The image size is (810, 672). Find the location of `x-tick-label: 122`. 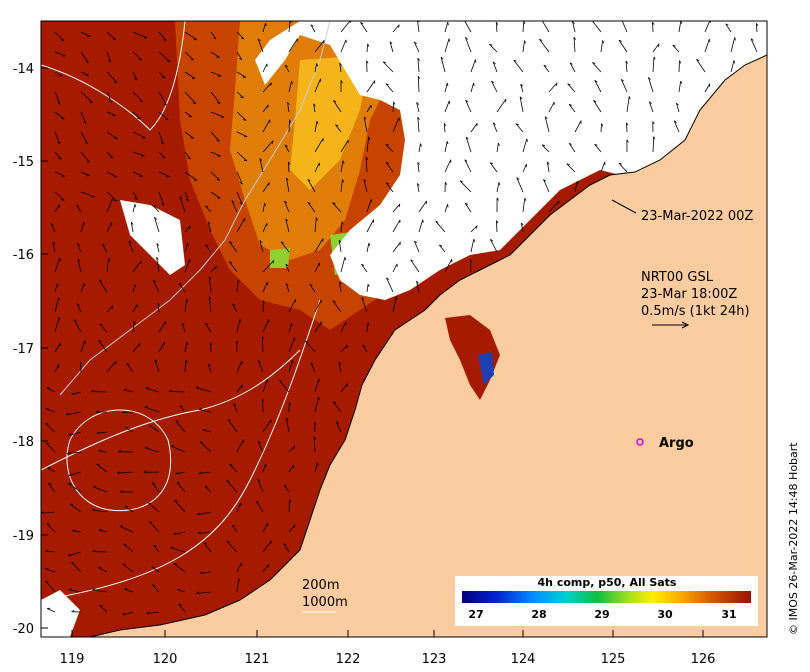

x-tick-label: 122 is located at coordinates (348, 659).